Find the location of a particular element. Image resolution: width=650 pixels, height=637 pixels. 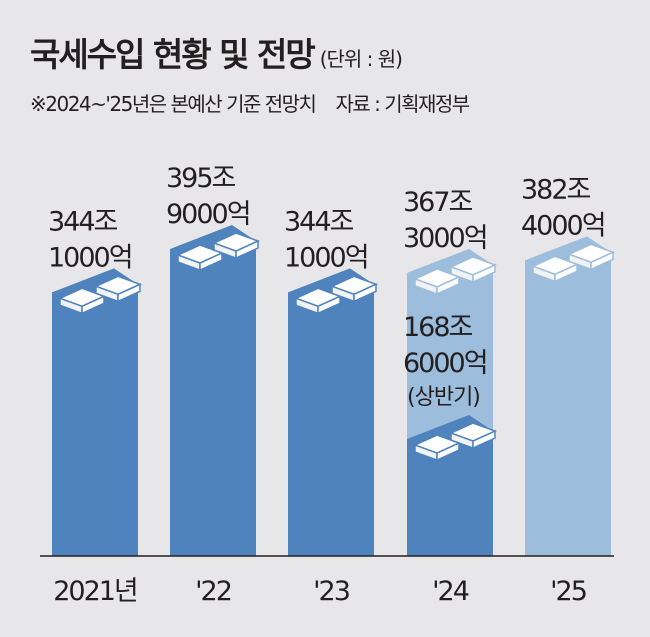

x-tick-label: '24 is located at coordinates (450, 591).